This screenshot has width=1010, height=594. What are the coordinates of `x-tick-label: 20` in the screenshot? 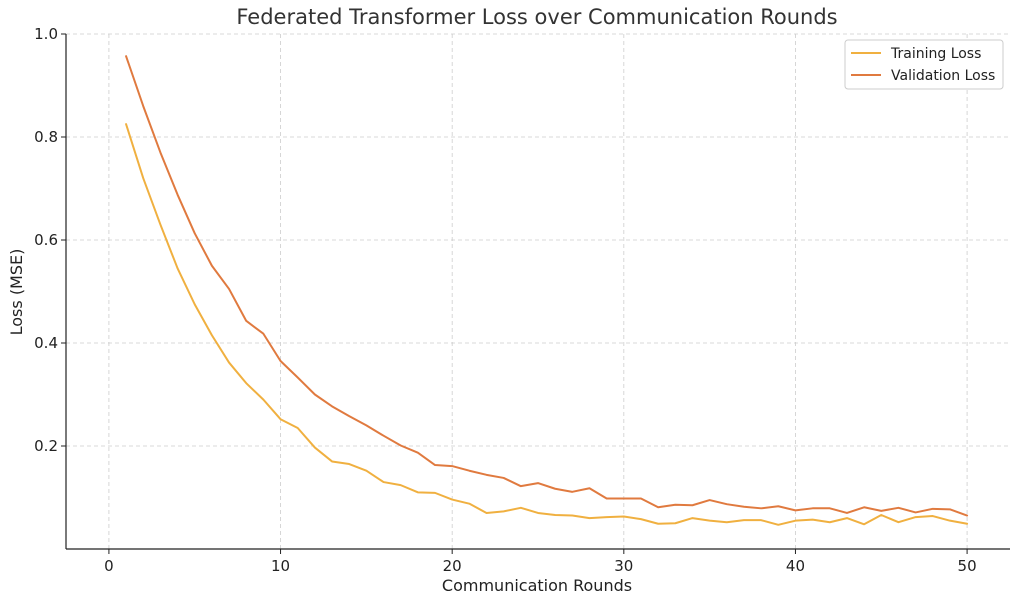 It's located at (452, 566).